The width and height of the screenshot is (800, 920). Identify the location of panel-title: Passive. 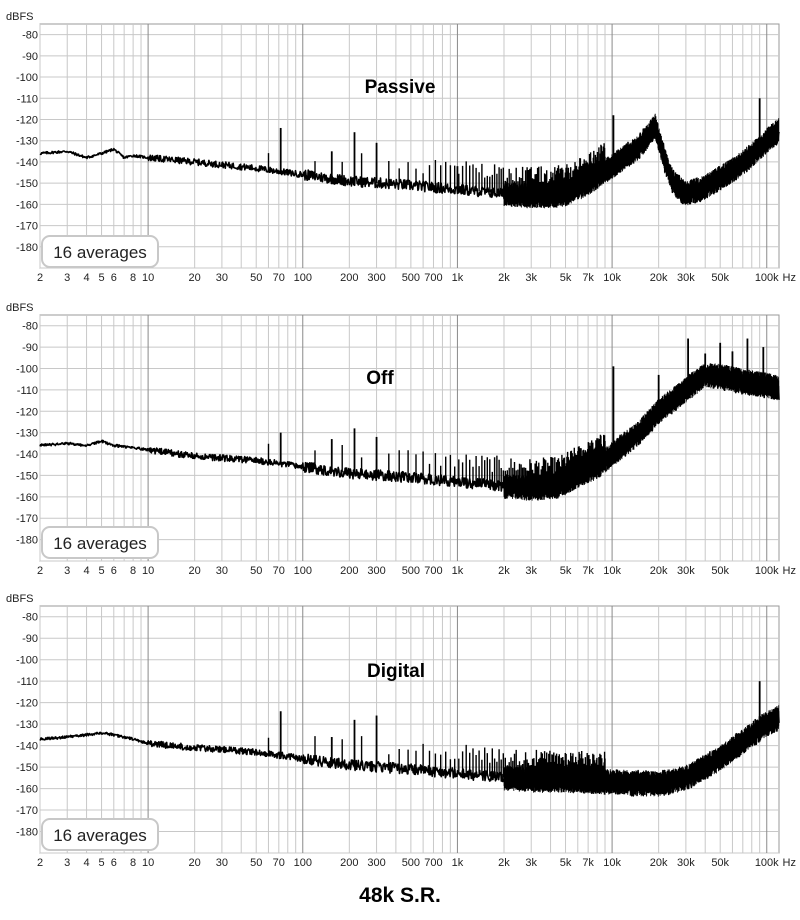
(400, 87).